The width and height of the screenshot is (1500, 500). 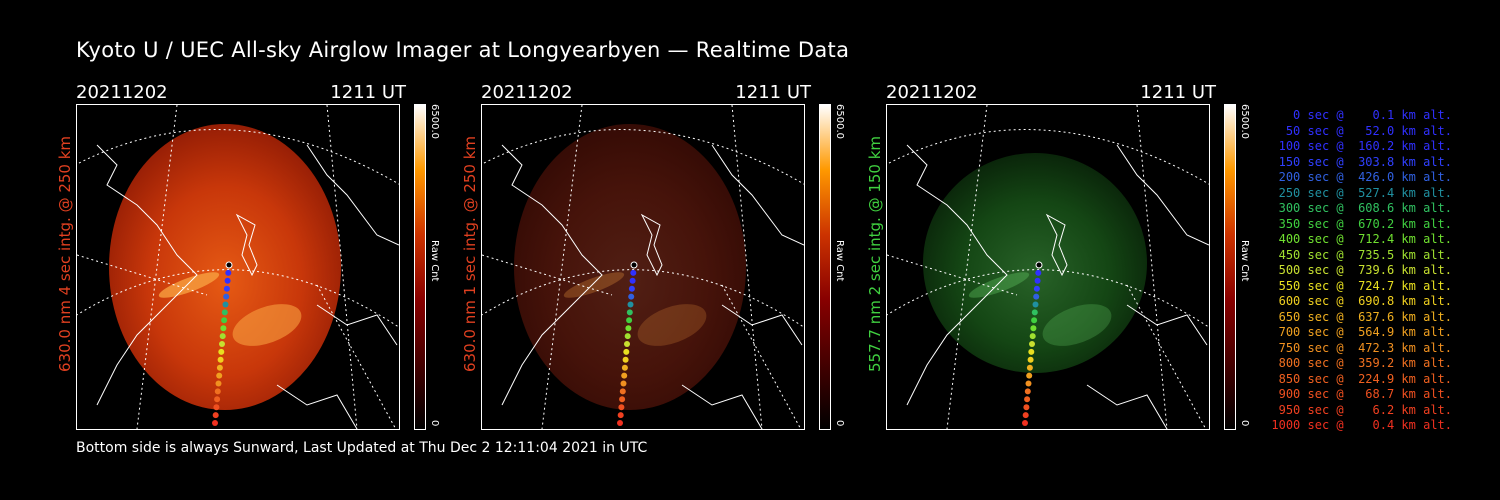 I want to click on legend-entry: 0 sec @ 0.1 km alt., so click(x=1372, y=115).